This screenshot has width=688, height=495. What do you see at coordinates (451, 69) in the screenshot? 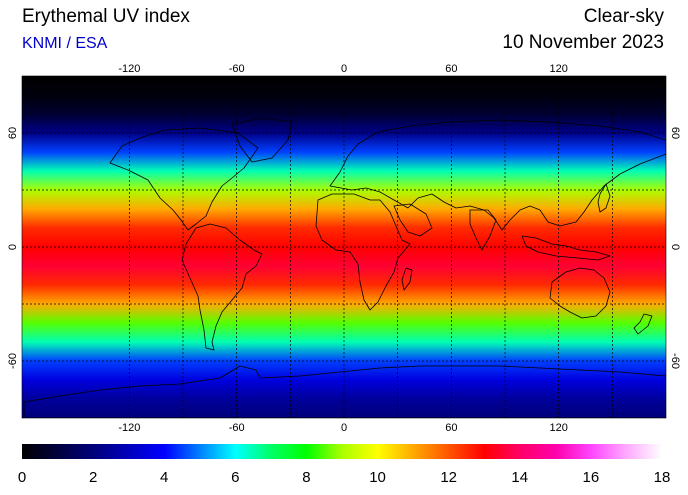
I see `top-longitude-tick-label: 60` at bounding box center [451, 69].